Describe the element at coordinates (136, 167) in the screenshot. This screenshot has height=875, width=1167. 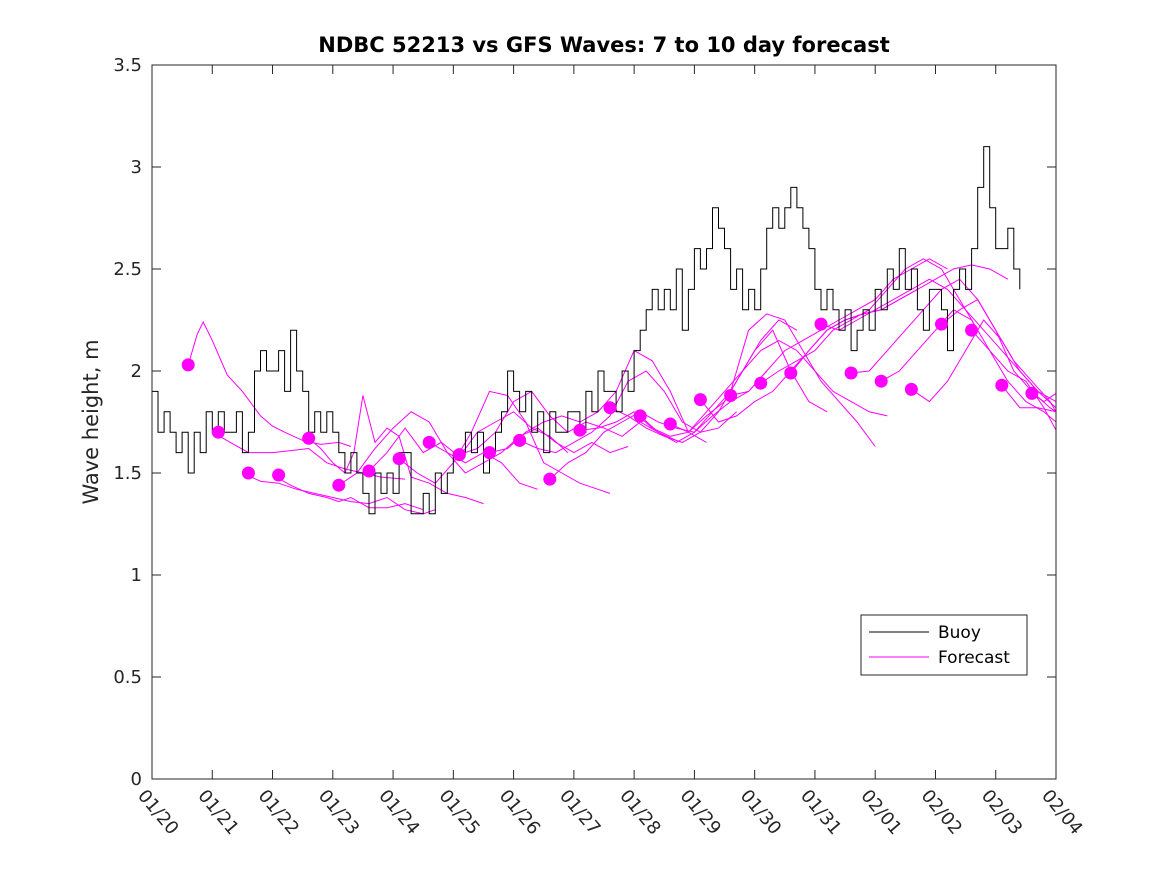
I see `y-tick-label: 3` at that location.